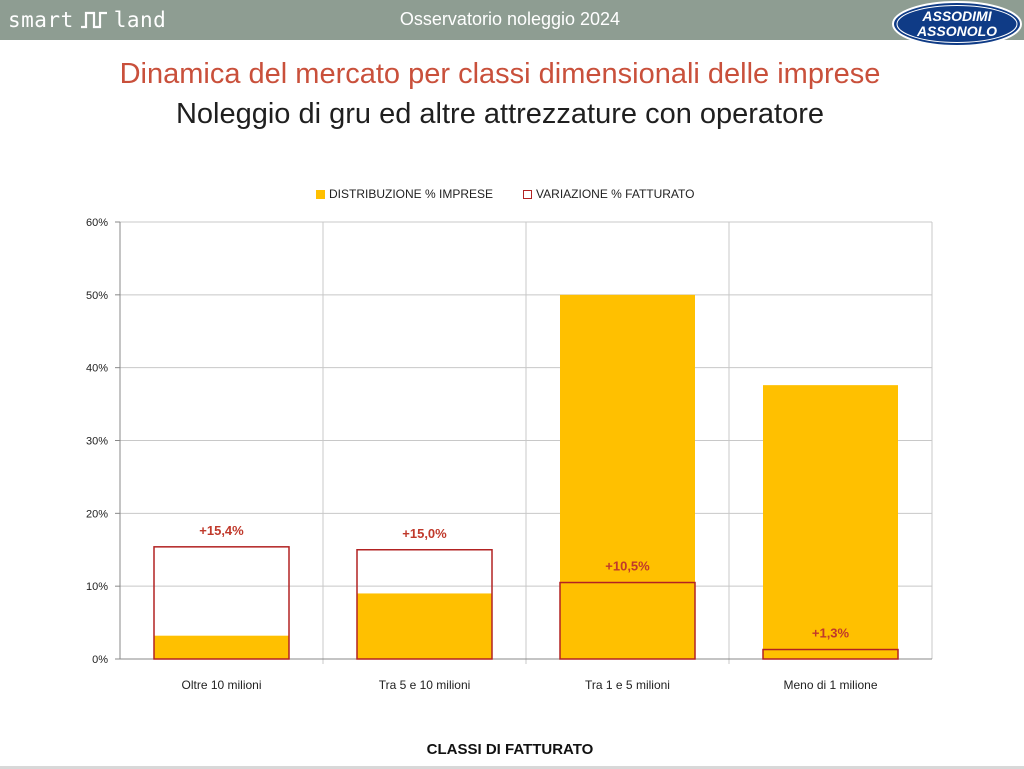  I want to click on legend-item-distribuzione: DISTRIBUZIONE % IMPRESE, so click(404, 194).